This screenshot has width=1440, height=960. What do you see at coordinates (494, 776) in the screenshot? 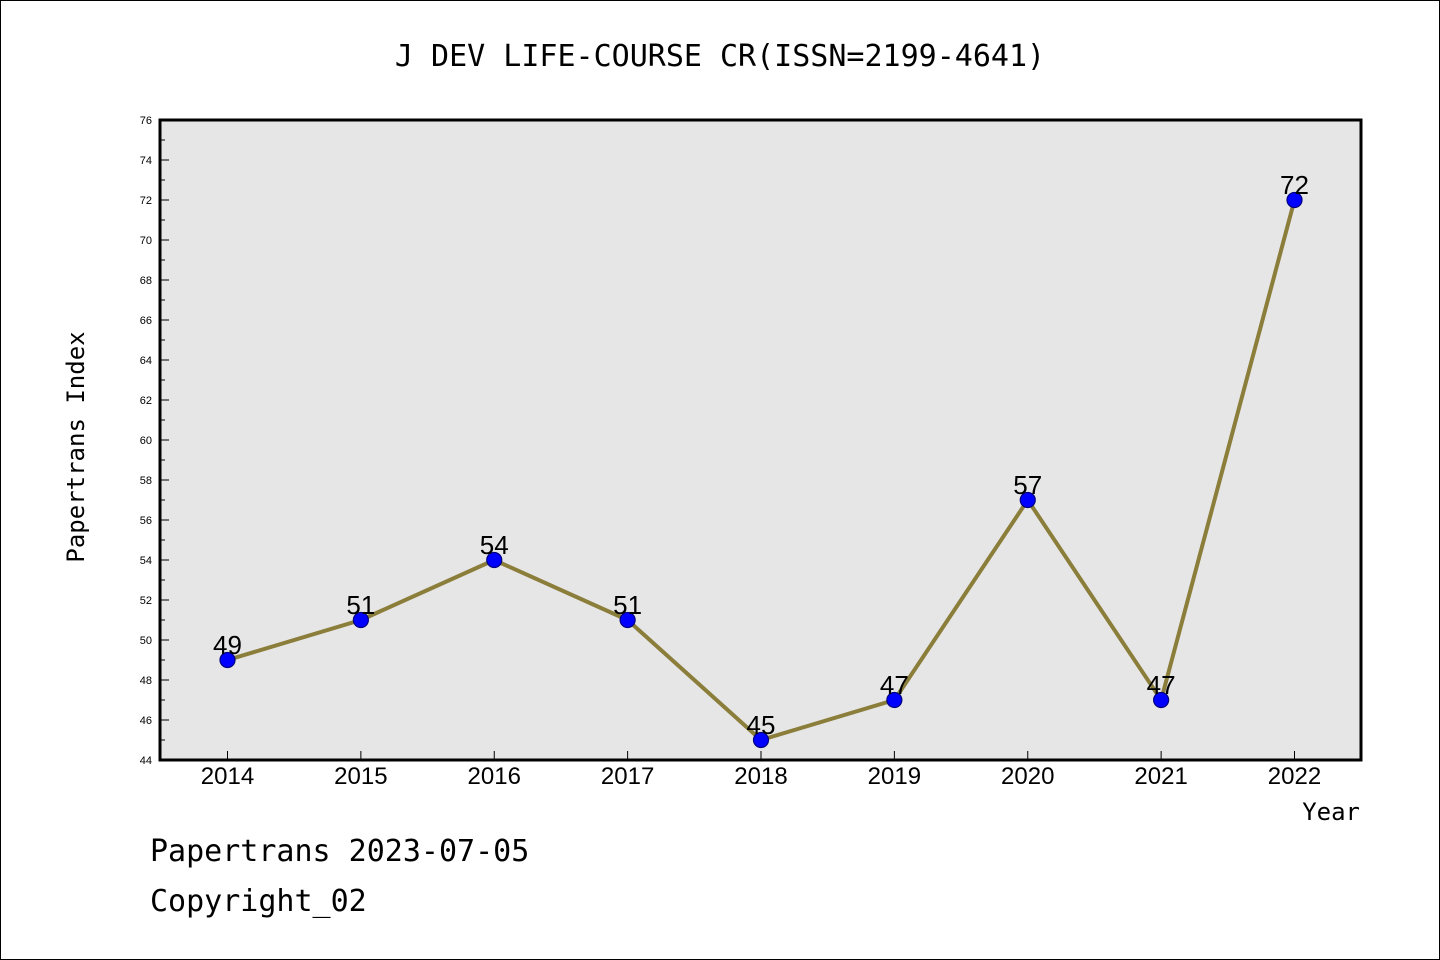
I see `x-tick-label: 2016` at bounding box center [494, 776].